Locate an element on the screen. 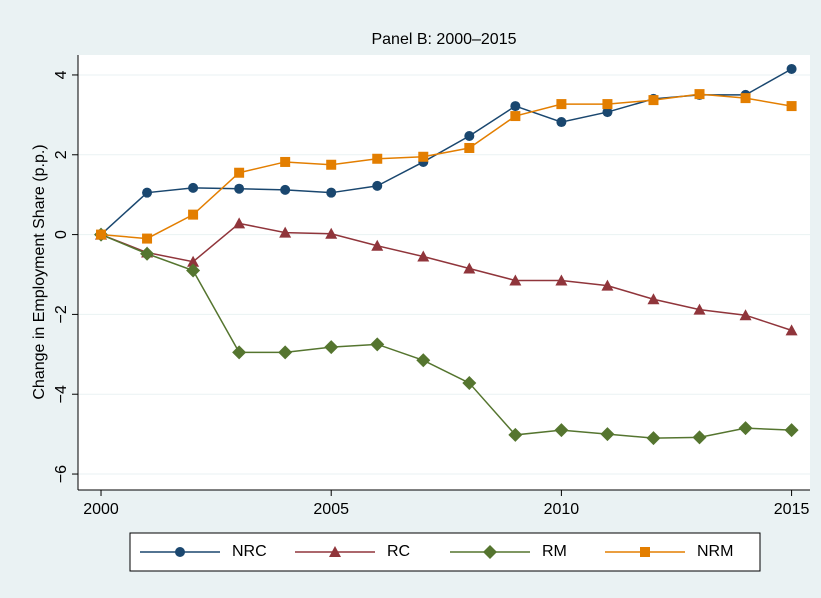  x-tick-label: 2005 is located at coordinates (331, 509).